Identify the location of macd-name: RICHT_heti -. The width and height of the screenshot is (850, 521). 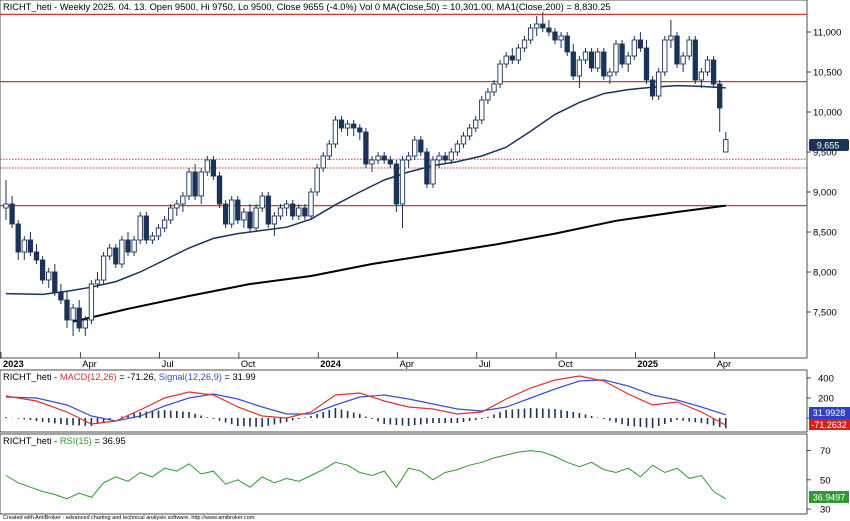
(31, 377).